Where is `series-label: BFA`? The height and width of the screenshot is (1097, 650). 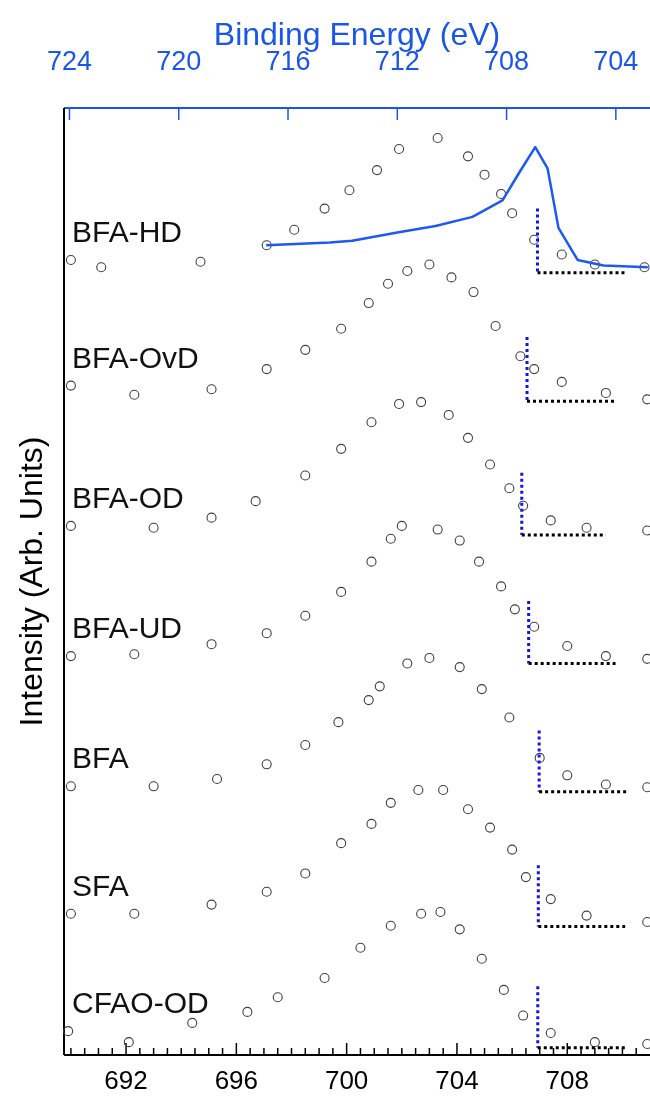
series-label: BFA is located at coordinates (100, 758).